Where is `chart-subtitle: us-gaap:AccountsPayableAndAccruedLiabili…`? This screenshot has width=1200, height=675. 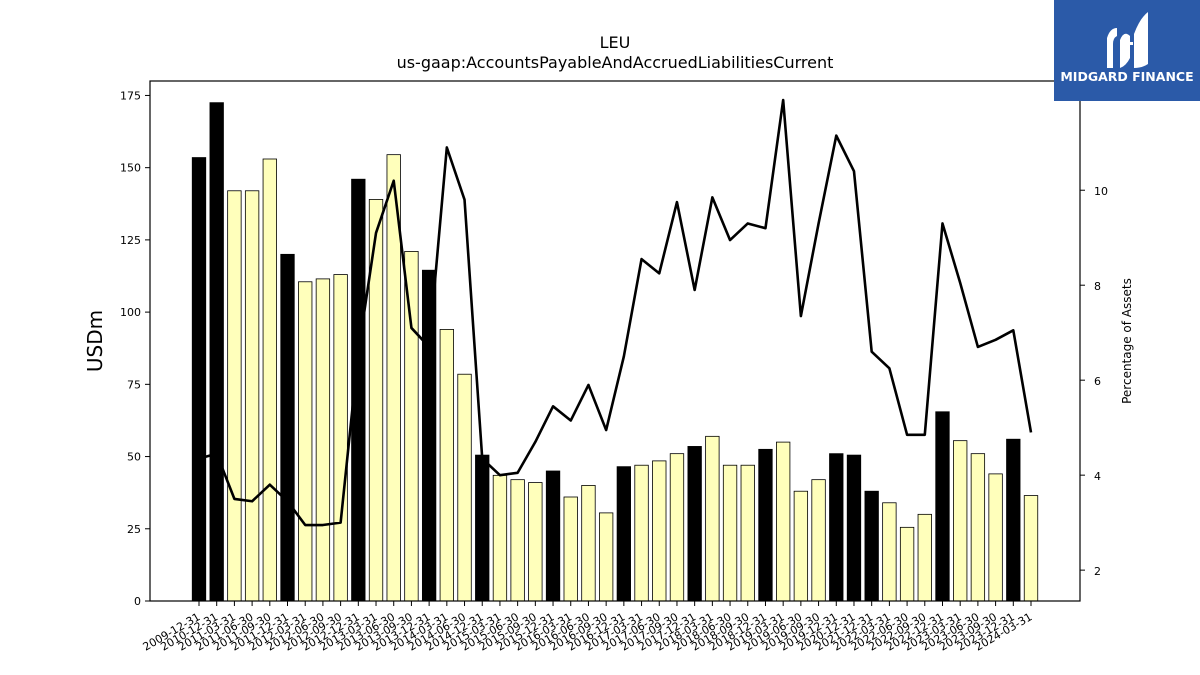 chart-subtitle: us-gaap:AccountsPayableAndAccruedLiabili… is located at coordinates (615, 62).